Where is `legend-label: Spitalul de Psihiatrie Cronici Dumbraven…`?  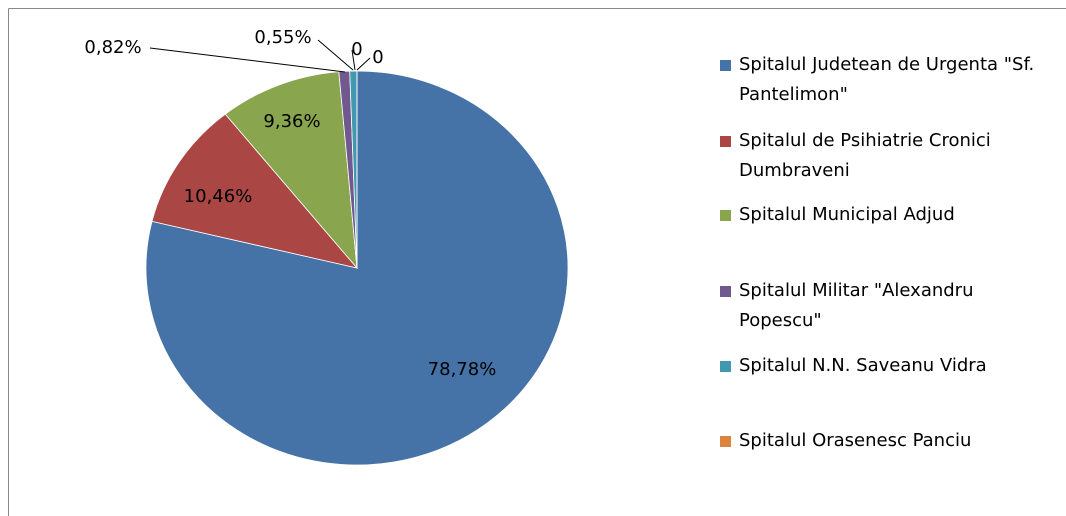 legend-label: Spitalul de Psihiatrie Cronici Dumbraven… is located at coordinates (865, 155).